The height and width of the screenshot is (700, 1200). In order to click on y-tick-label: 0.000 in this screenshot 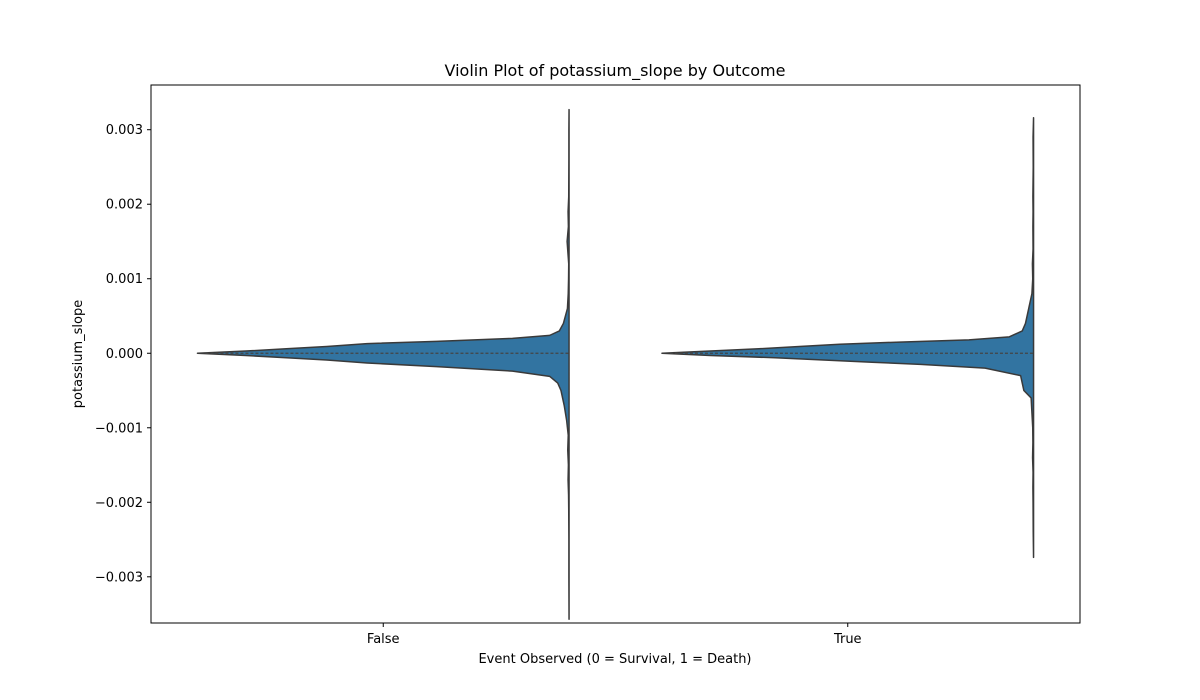, I will do `click(124, 354)`.